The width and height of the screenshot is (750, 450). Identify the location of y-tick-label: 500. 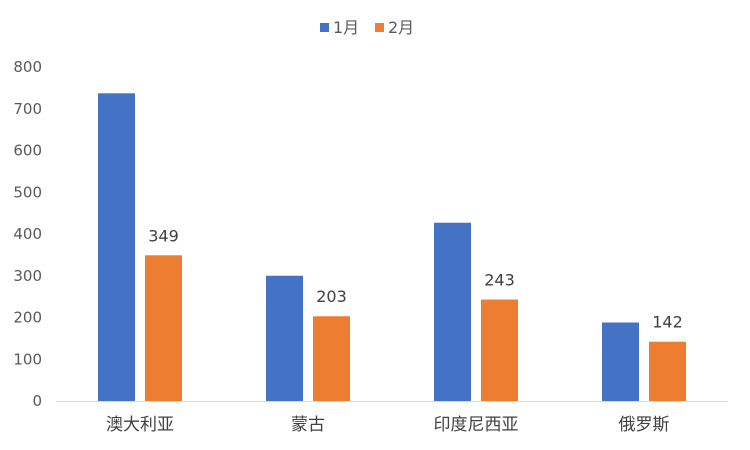
(27, 192).